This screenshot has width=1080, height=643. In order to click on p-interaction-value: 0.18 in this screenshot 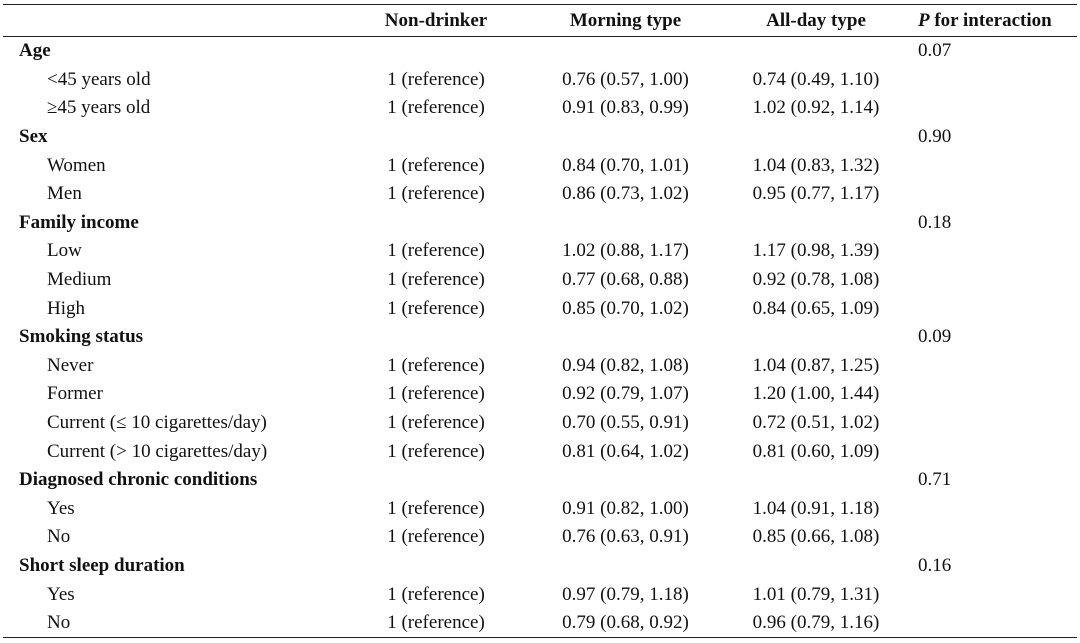, I will do `click(935, 222)`.